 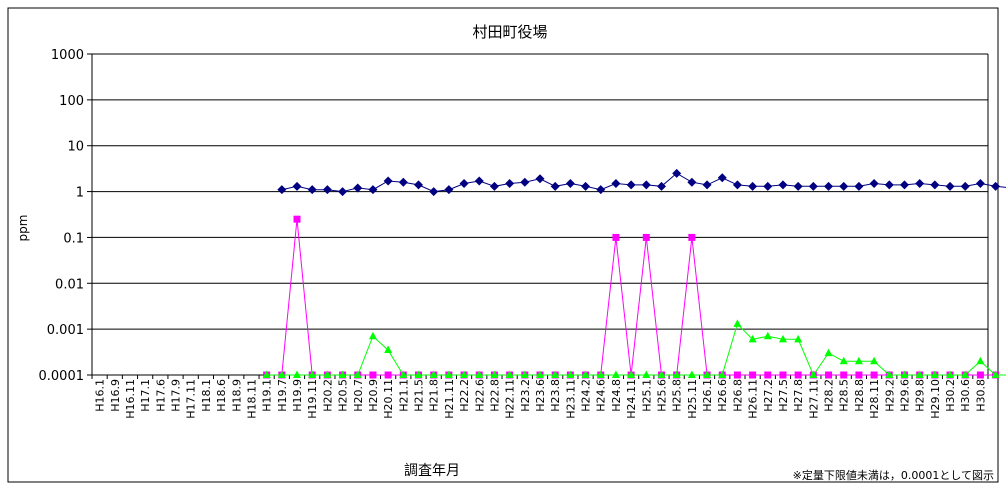 What do you see at coordinates (641, 182) in the screenshot?
I see `series-diamond` at bounding box center [641, 182].